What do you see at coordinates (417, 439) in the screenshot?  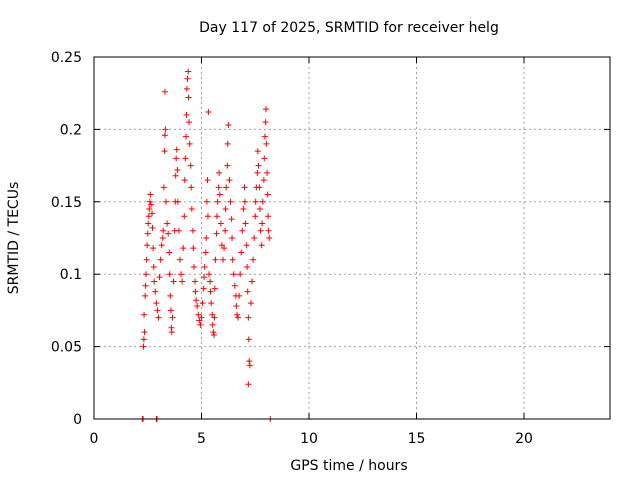 I see `x-tick-label: 15` at bounding box center [417, 439].